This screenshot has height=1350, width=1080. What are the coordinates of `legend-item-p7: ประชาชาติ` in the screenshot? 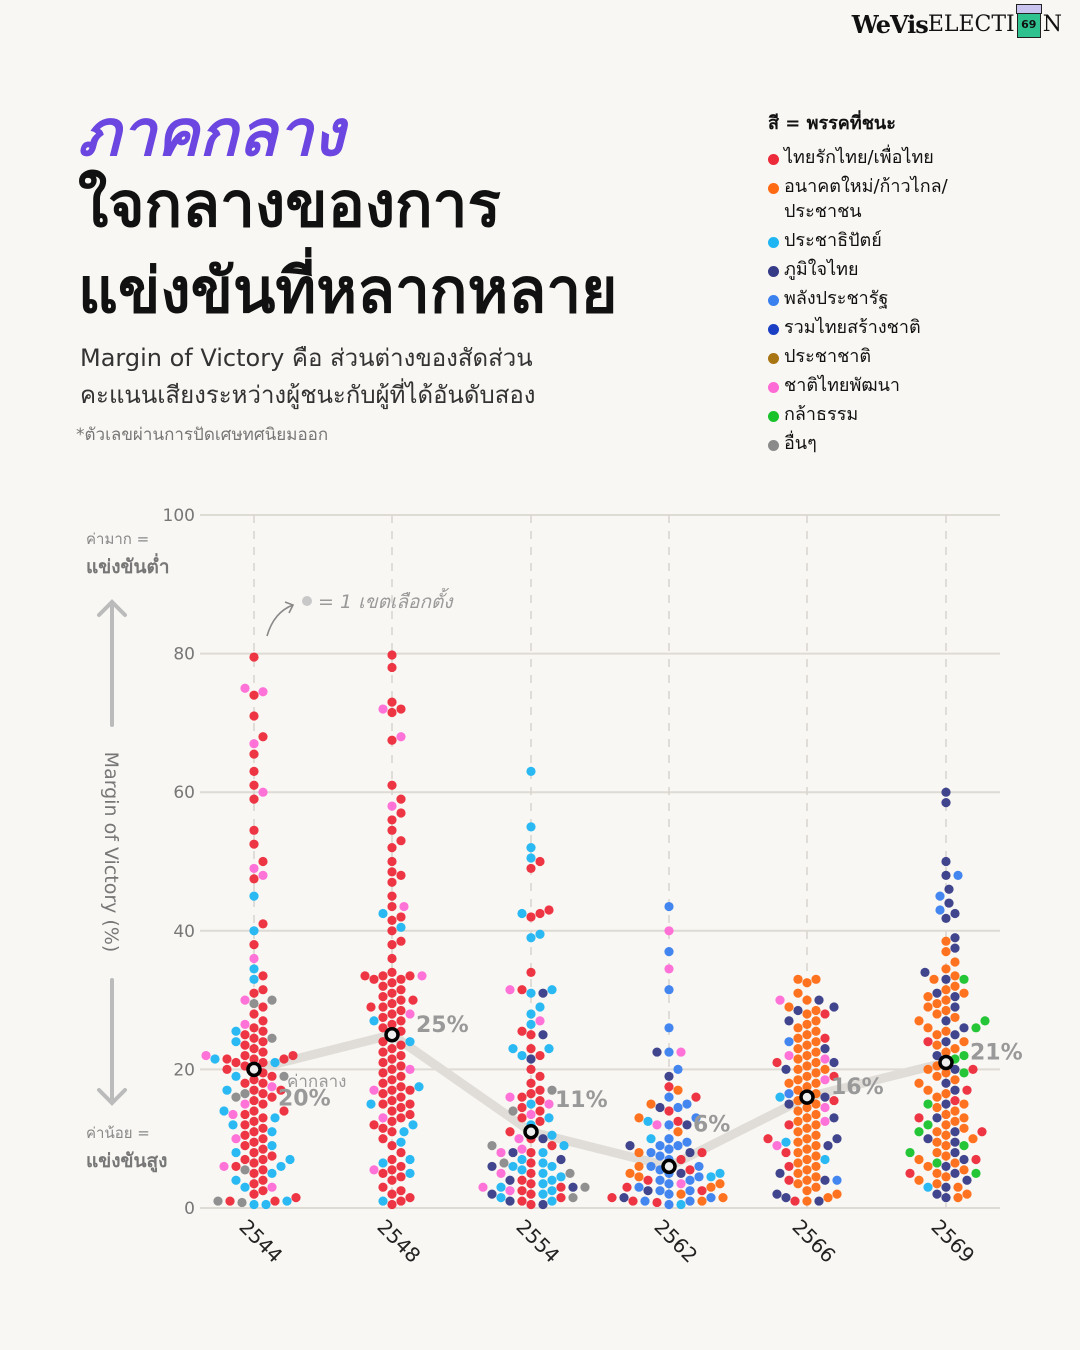 It's located at (871, 358).